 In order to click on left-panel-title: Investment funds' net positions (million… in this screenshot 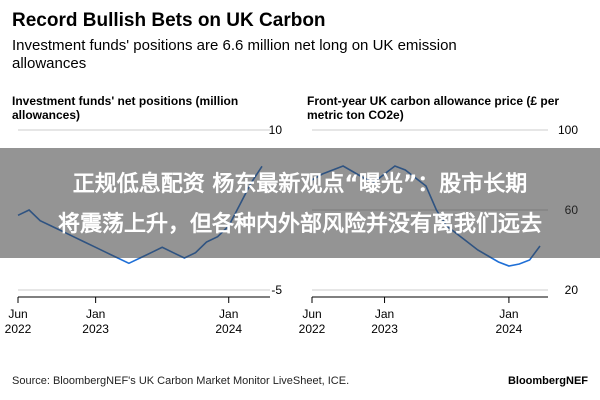, I will do `click(125, 108)`.